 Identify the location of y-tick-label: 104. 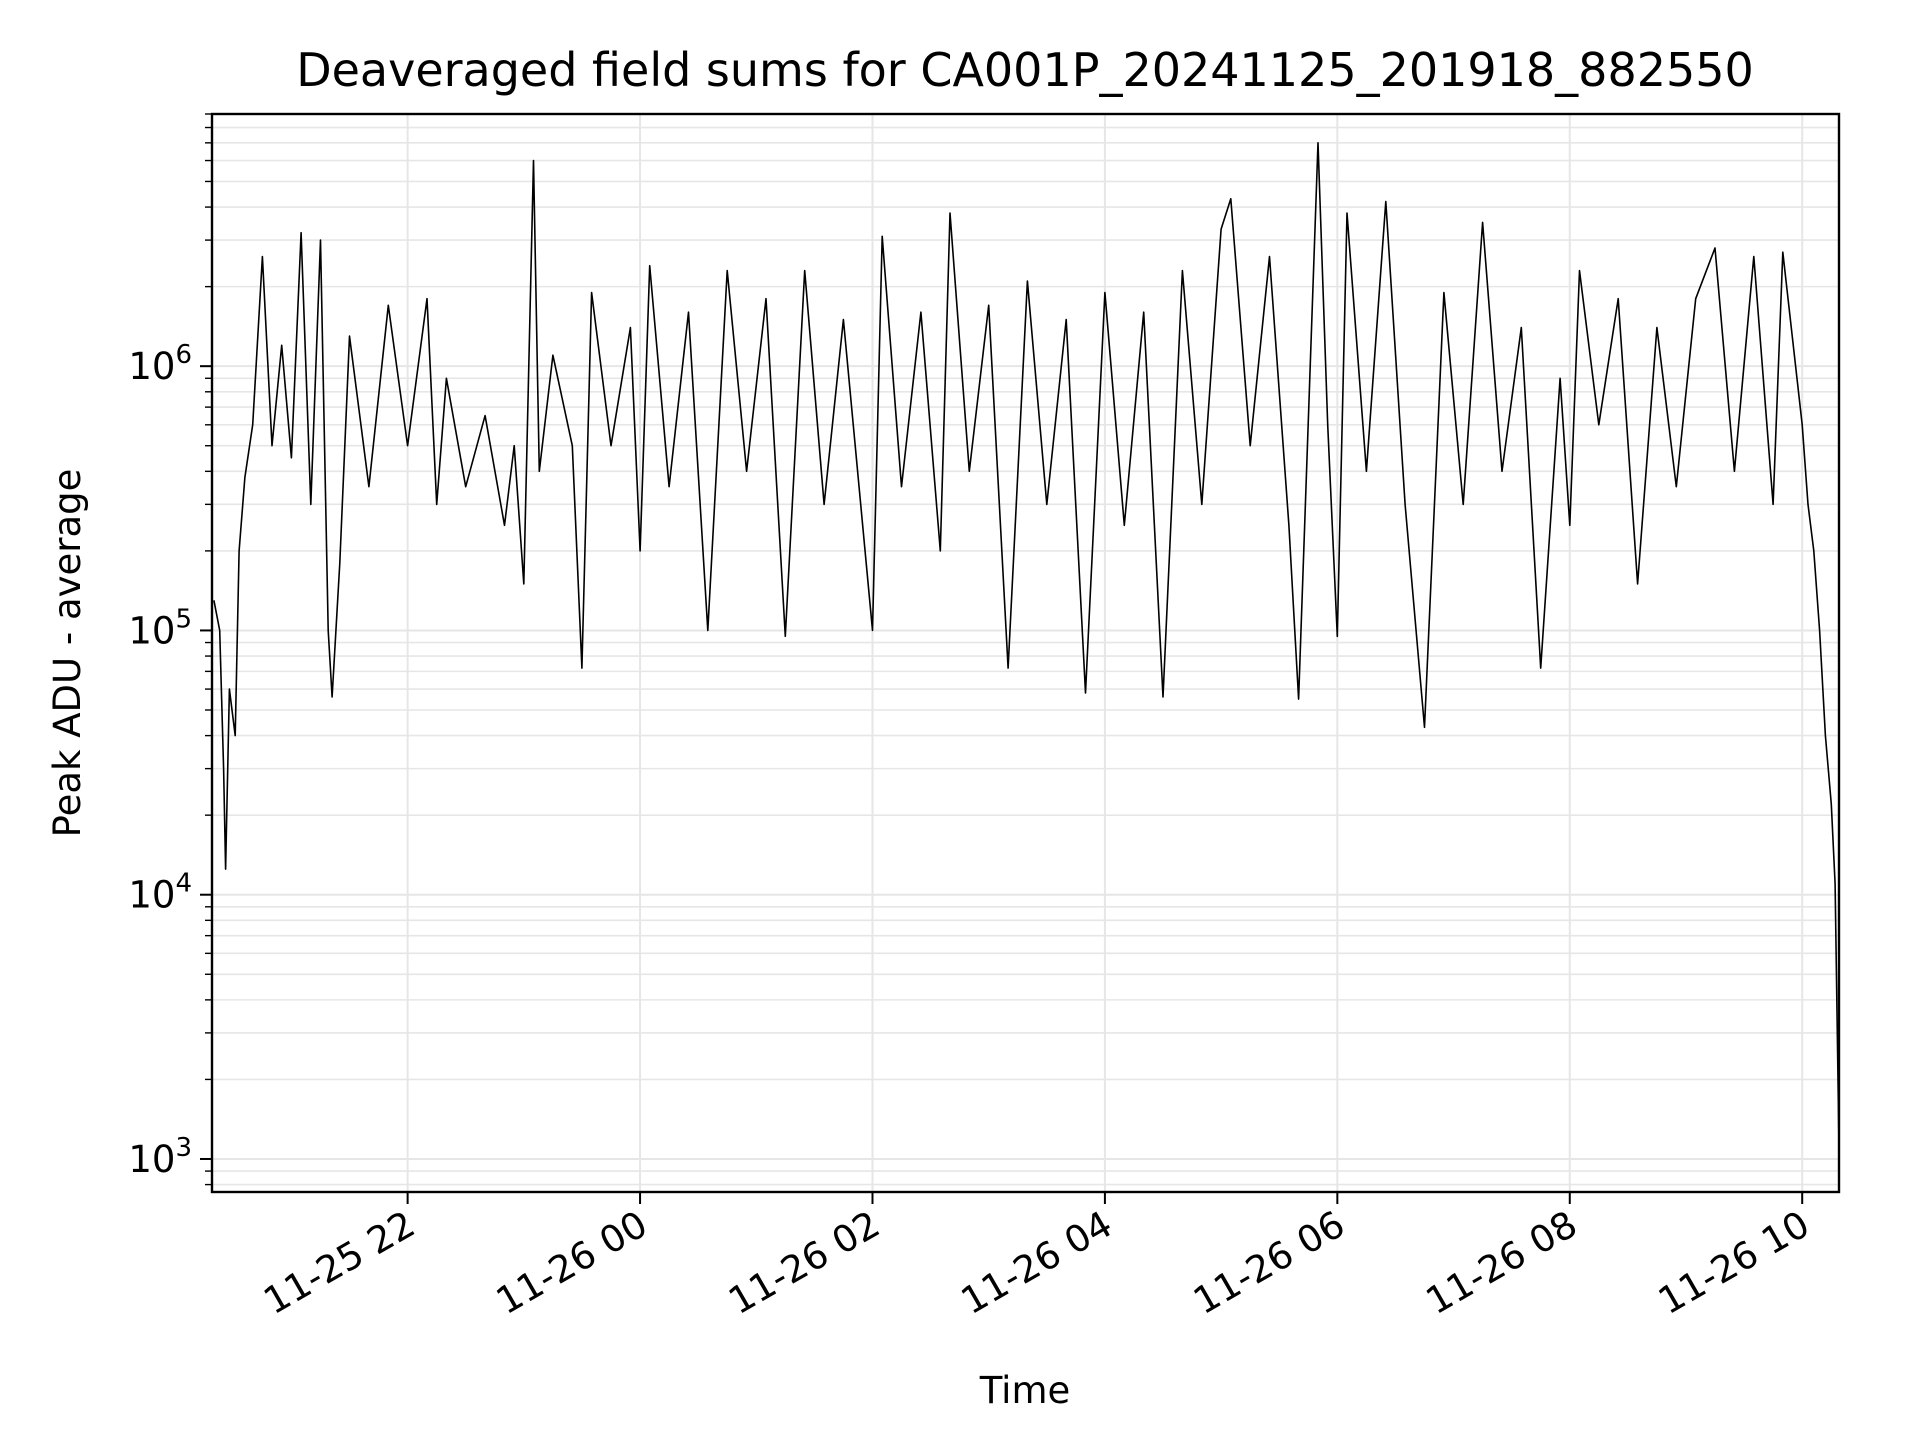
(160, 893).